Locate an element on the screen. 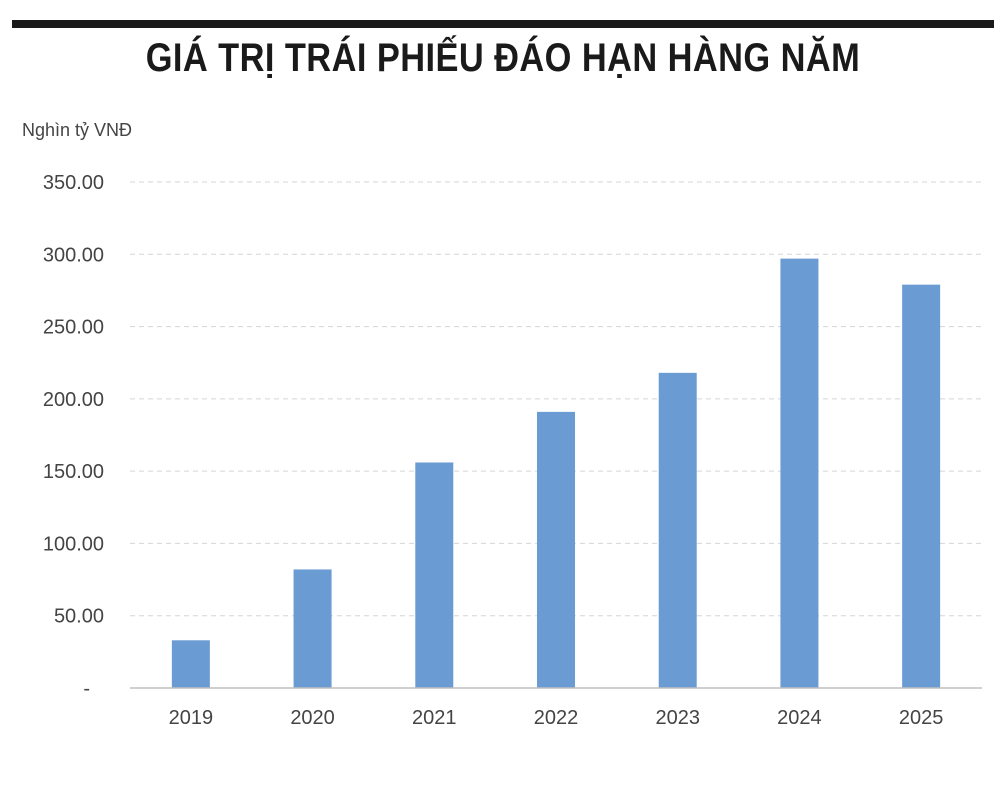  y-tick-label: 100.00 is located at coordinates (73, 544).